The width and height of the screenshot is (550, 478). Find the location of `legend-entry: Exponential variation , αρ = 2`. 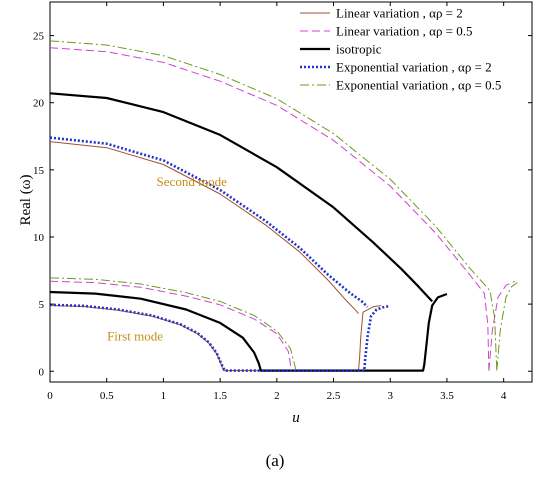

legend-entry: Exponential variation , αρ = 2 is located at coordinates (414, 67).